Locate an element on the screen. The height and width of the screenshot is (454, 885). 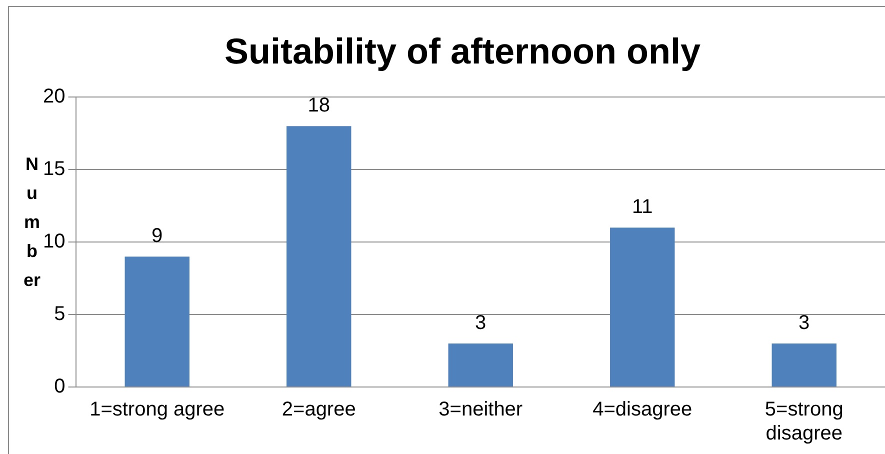
x-tick-label: 2=agree is located at coordinates (319, 409).